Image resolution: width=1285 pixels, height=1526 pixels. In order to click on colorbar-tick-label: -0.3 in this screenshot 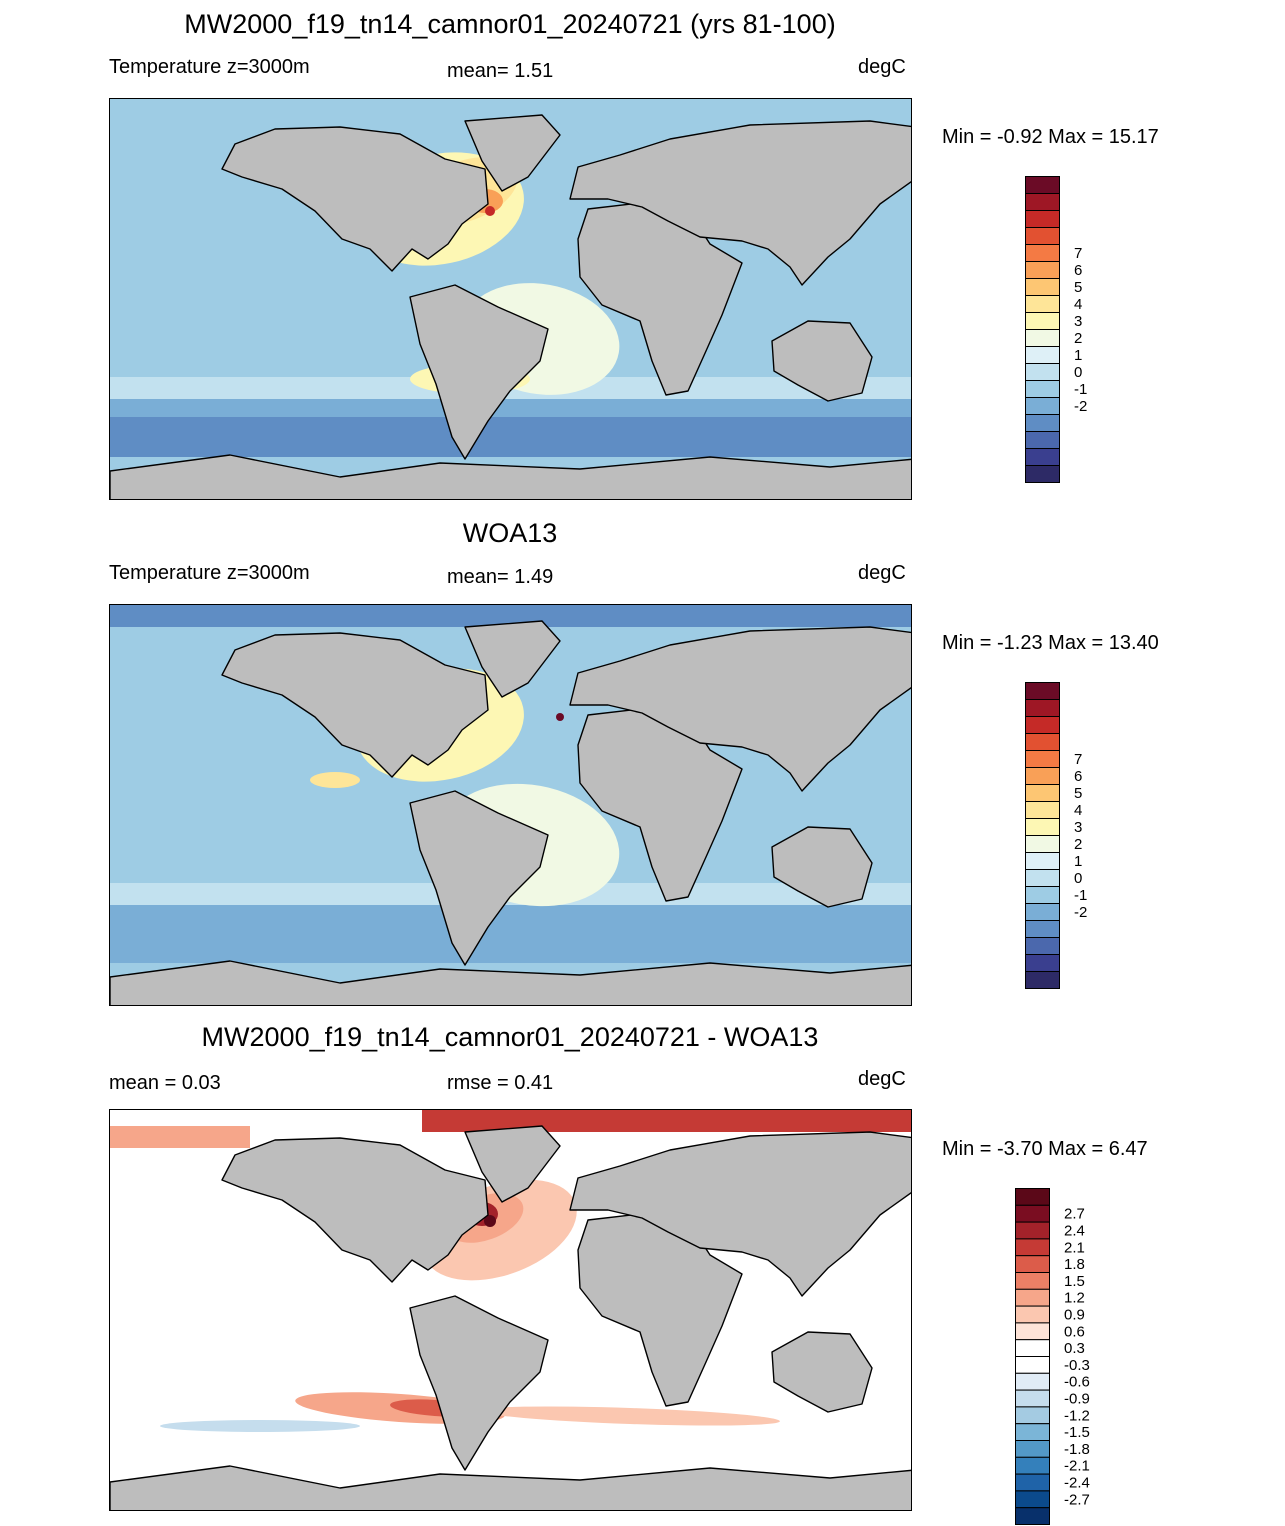, I will do `click(1077, 1365)`.